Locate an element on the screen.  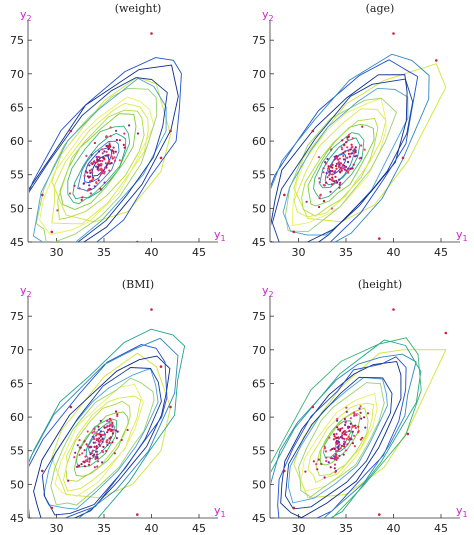
x-tick-label: 45 is located at coordinates (441, 528).